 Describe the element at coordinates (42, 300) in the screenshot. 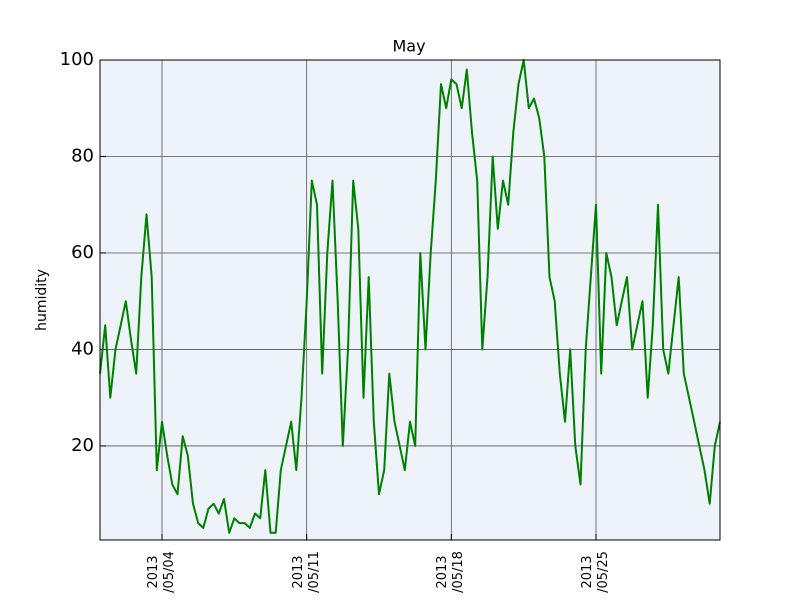

I see `y-axis-label: humidity` at that location.